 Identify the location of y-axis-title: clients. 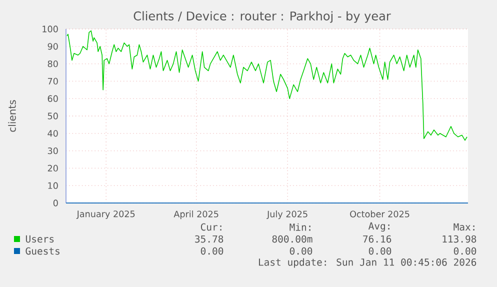
(12, 116).